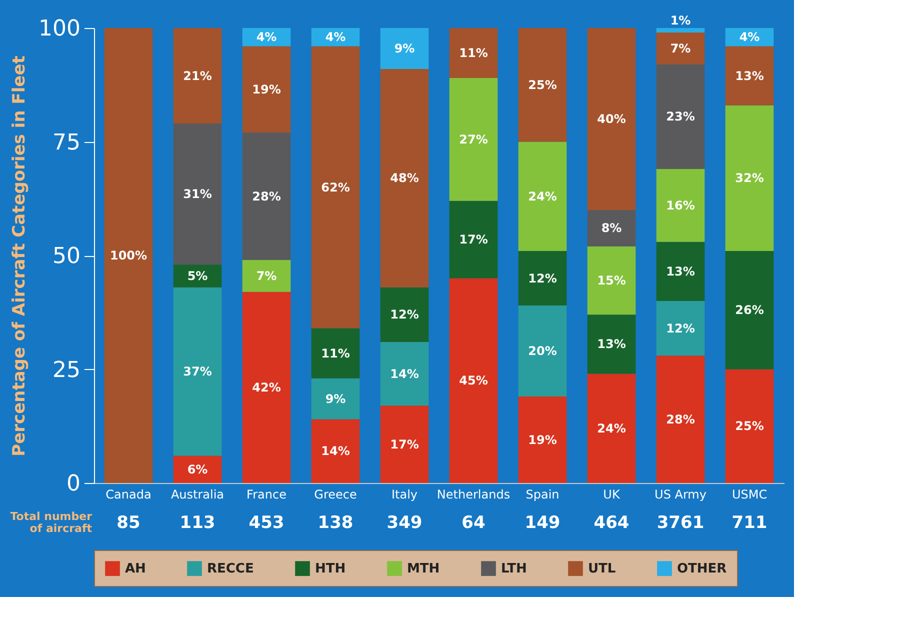 This screenshot has height=625, width=899. I want to click on data-label: 27%, so click(473, 139).